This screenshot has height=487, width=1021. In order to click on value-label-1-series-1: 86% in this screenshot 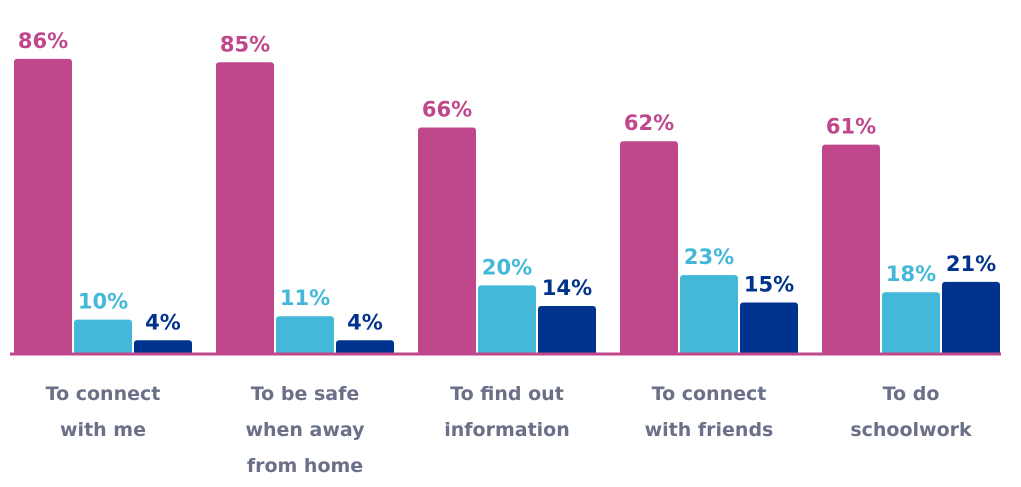, I will do `click(43, 41)`.